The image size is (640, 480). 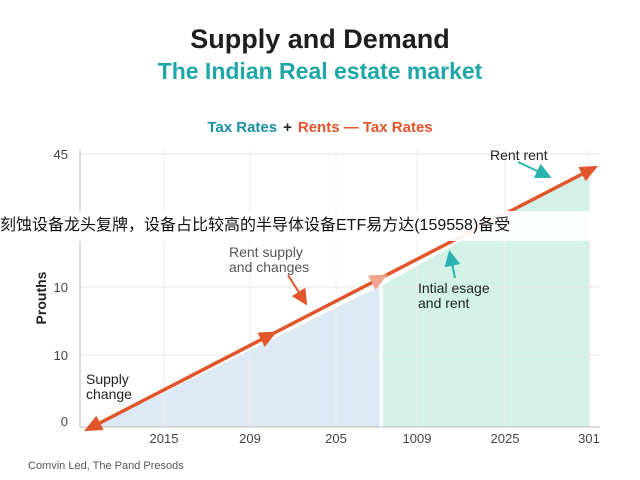 I want to click on y-tick-label: 0, so click(x=64, y=421).